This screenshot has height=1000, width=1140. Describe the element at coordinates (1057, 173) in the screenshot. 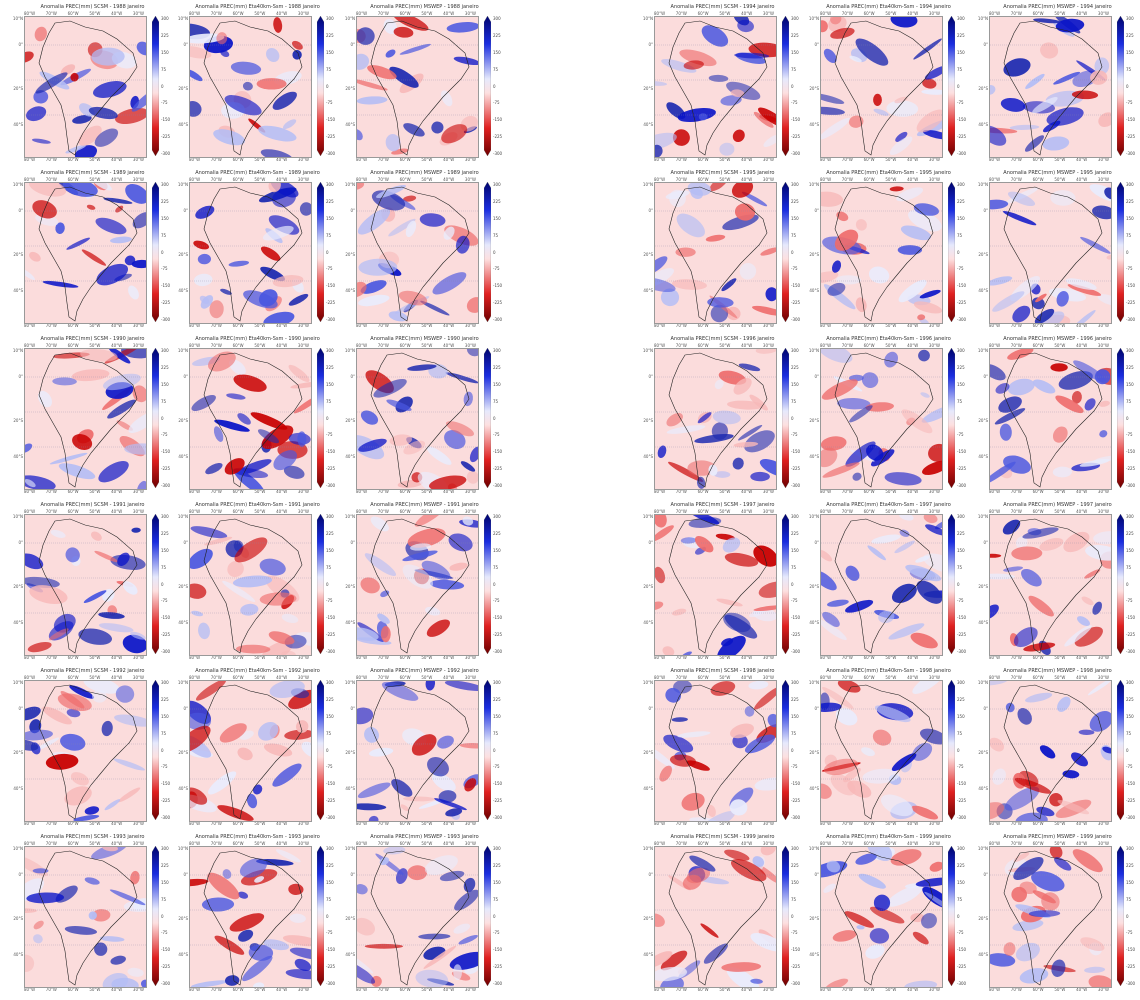

I see `panel-title: Anomalia PREC(mm) MSWEP - 1995 janeiro` at that location.